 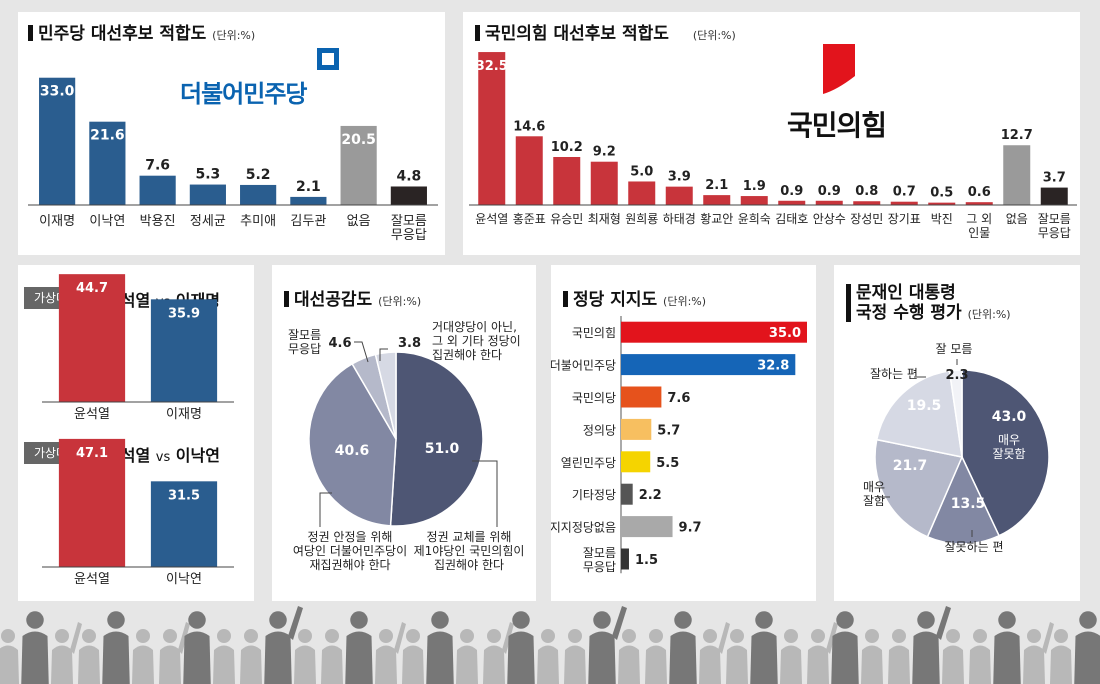 What do you see at coordinates (138, 512) in the screenshot?
I see `matchup2-bar-chart: 47.1 윤석열 31.5 이낙연` at bounding box center [138, 512].